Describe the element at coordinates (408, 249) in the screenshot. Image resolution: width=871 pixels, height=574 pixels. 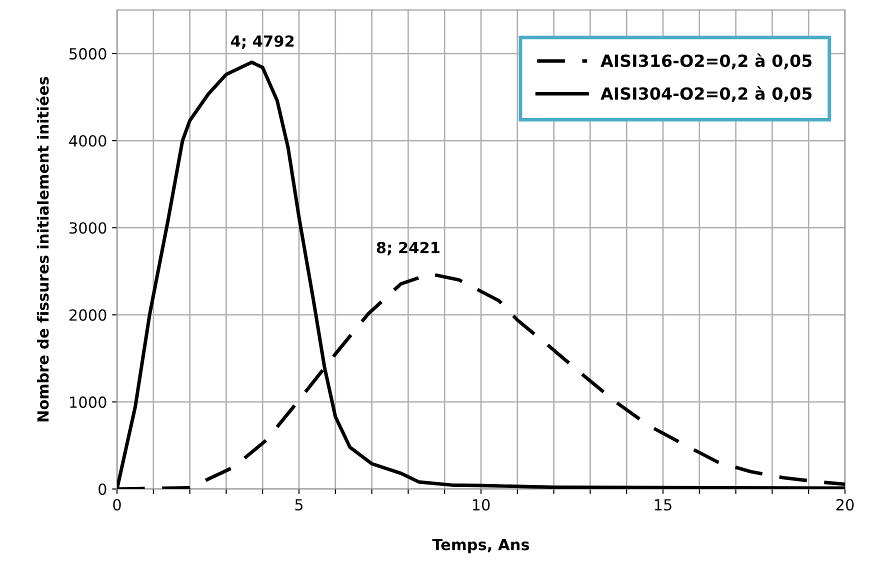
I see `annotation: 8; 2421` at that location.